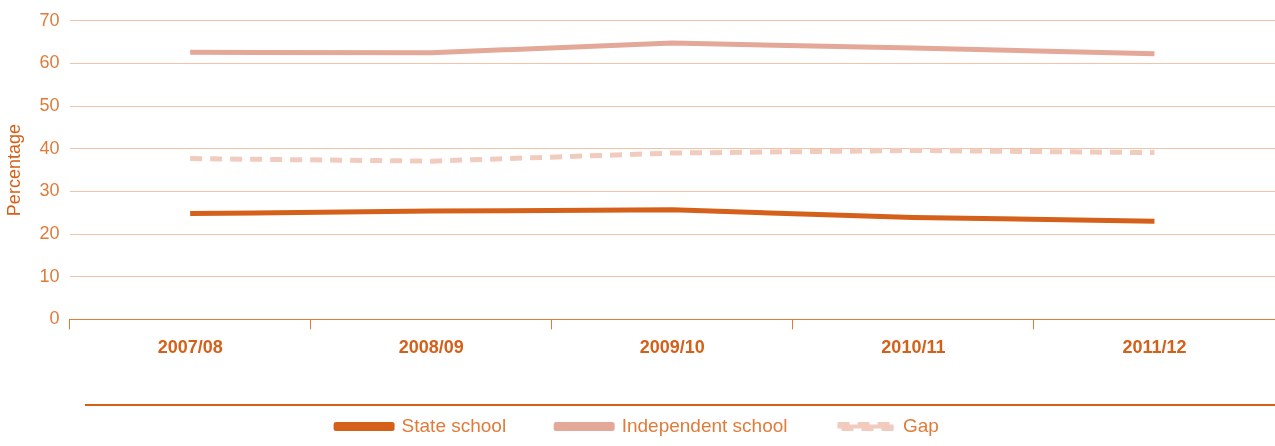 This screenshot has width=1275, height=446. Describe the element at coordinates (913, 347) in the screenshot. I see `x-tick-label: 2010/11` at that location.